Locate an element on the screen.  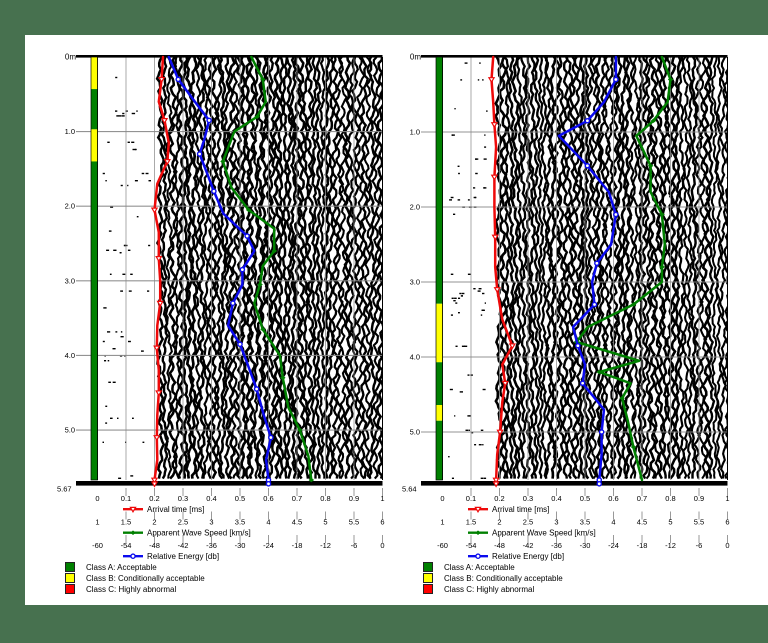
svg-text: 5 is located at coordinates (670, 522).